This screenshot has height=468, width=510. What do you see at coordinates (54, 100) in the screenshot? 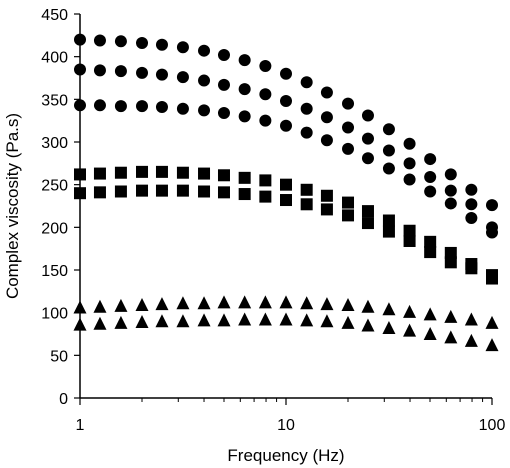
I see `y-tick-label: 350` at bounding box center [54, 100].